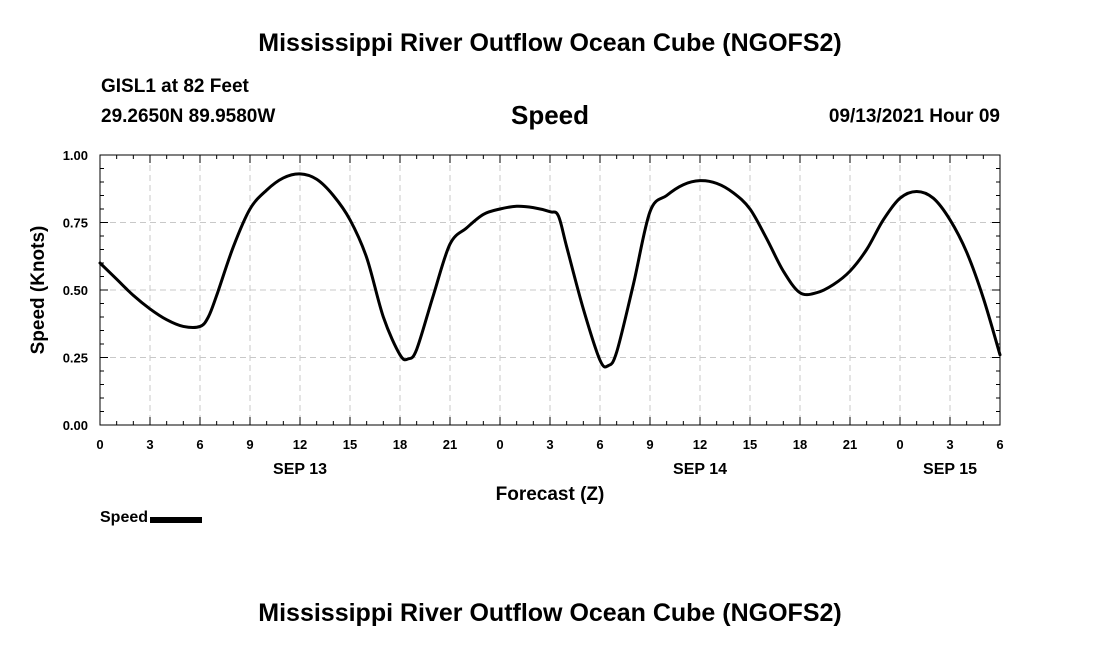 This screenshot has width=1100, height=650. I want to click on x-axis-title: Forecast (Z), so click(550, 494).